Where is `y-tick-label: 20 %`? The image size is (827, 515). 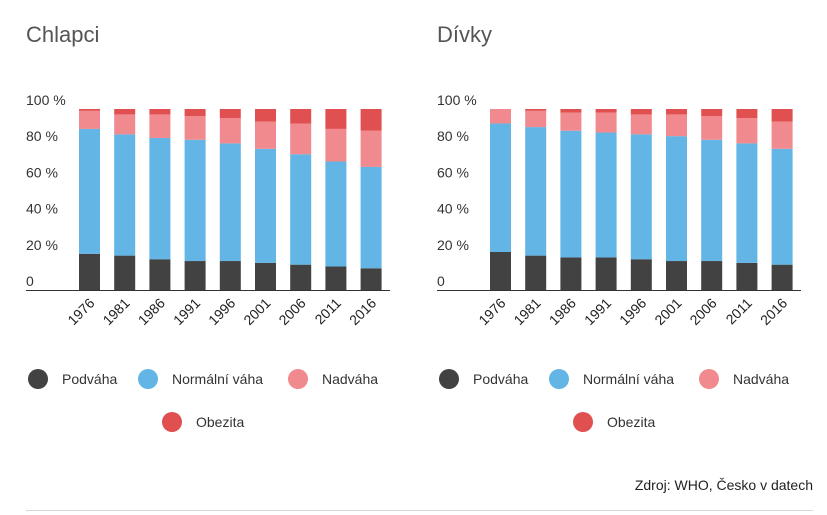
y-tick-label: 20 % is located at coordinates (453, 245).